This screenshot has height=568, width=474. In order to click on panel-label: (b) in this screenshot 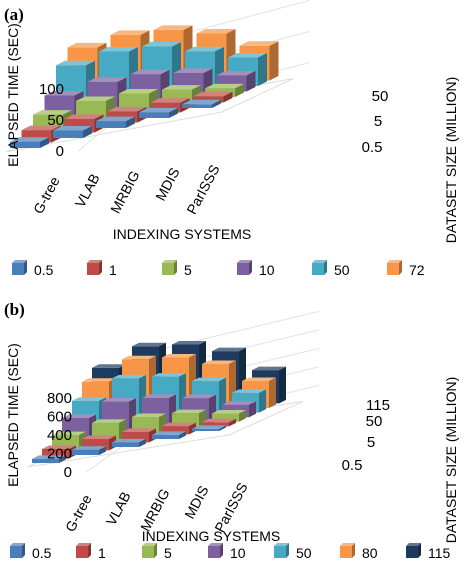, I will do `click(14, 309)`.